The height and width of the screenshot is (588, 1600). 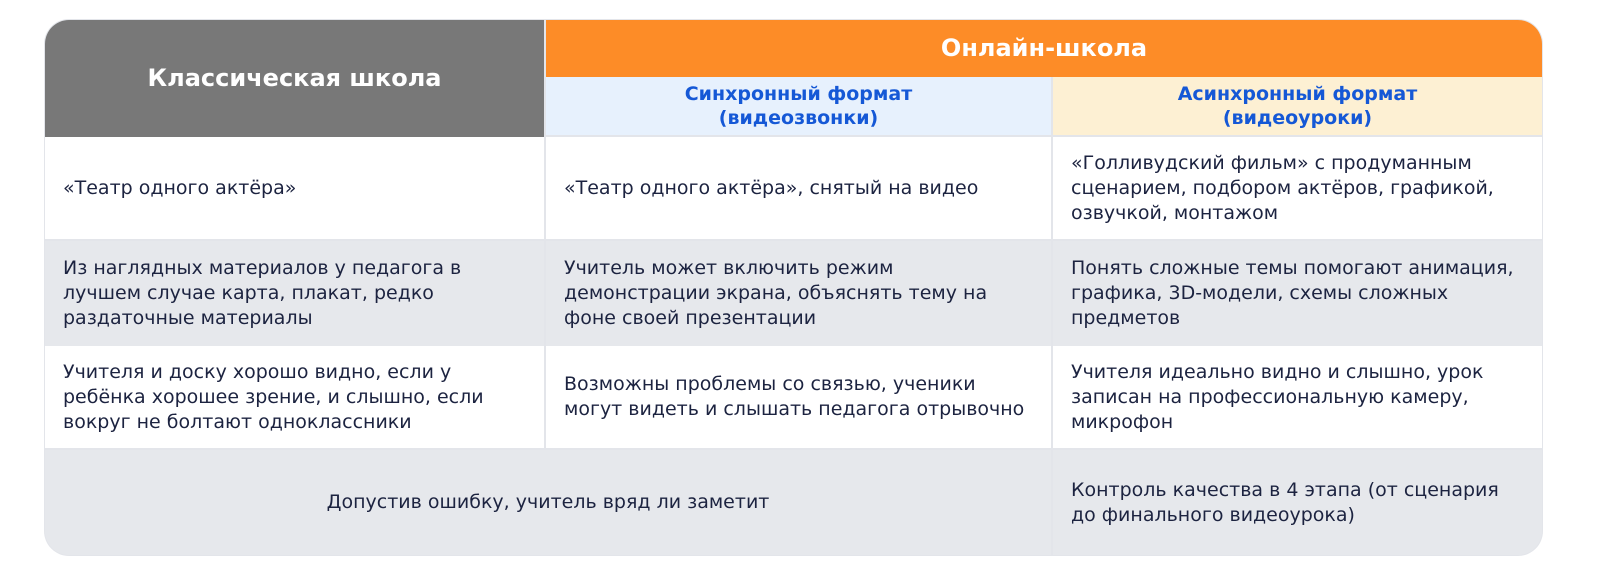 I want to click on table-cell: «Театр одного актёра», so click(x=295, y=189).